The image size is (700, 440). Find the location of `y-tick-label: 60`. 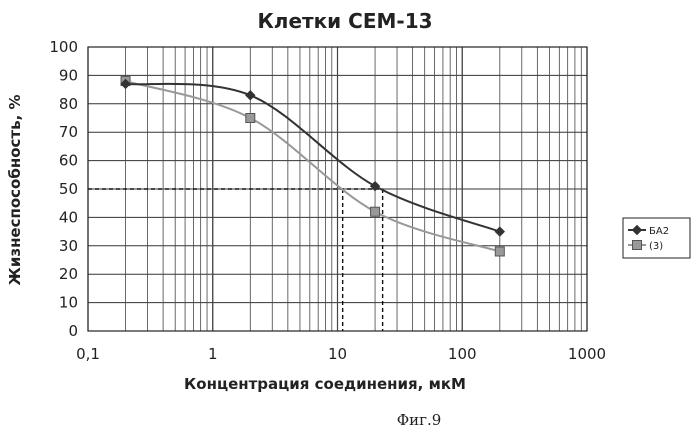

y-tick-label: 60 is located at coordinates (68, 161).